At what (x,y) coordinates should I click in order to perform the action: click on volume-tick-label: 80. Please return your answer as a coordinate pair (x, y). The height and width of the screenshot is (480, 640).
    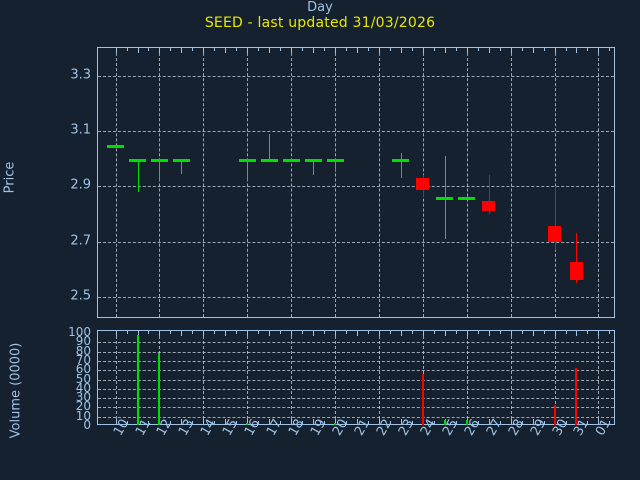
    Looking at the image, I should click on (83, 350).